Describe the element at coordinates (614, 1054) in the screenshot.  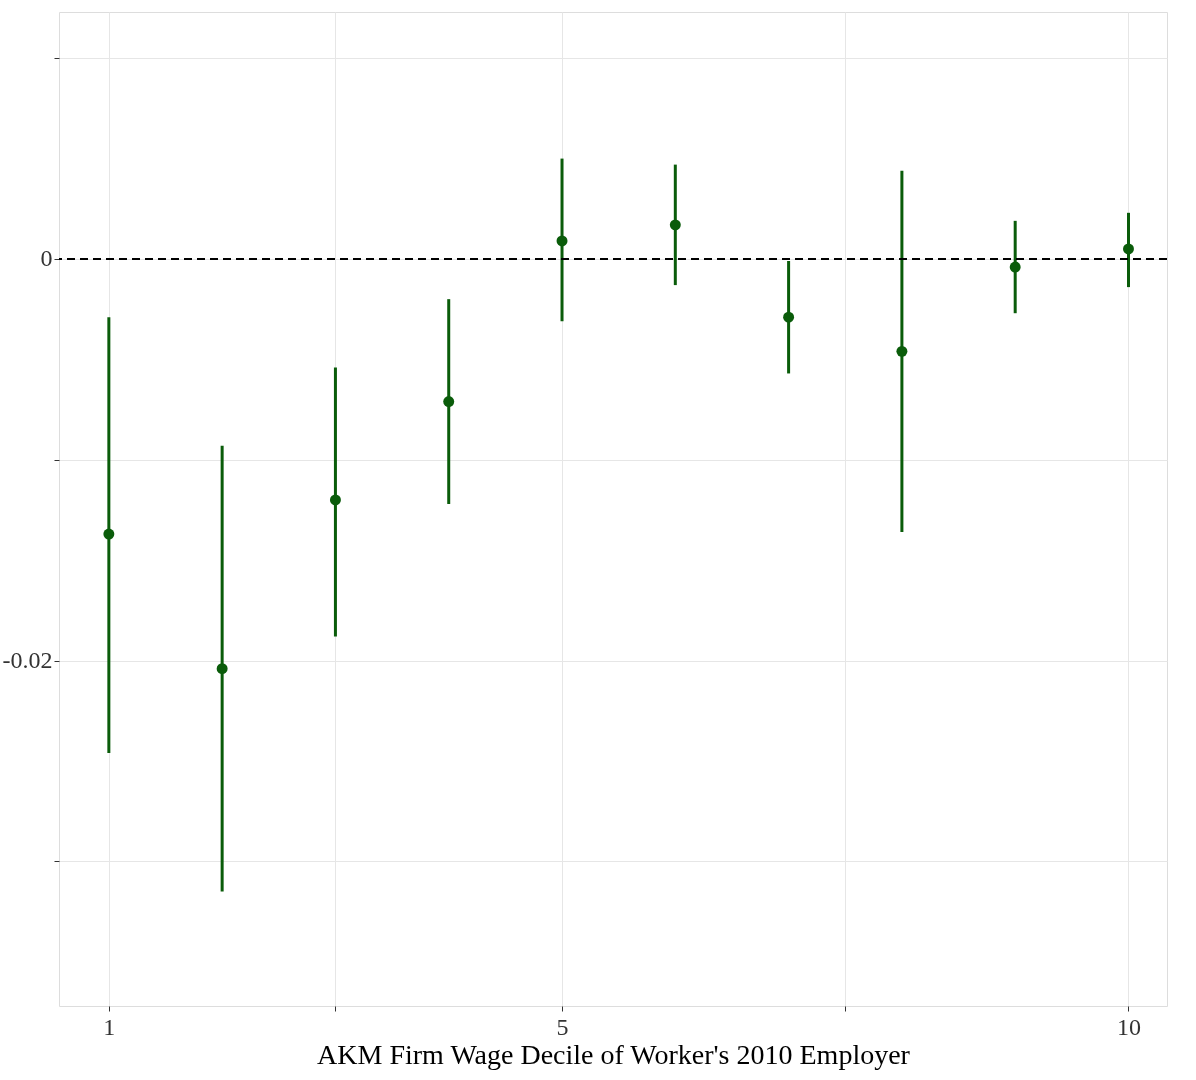
I see `x-axis-title: AKM Firm Wage Decile of Worker's 2010 Employer` at that location.